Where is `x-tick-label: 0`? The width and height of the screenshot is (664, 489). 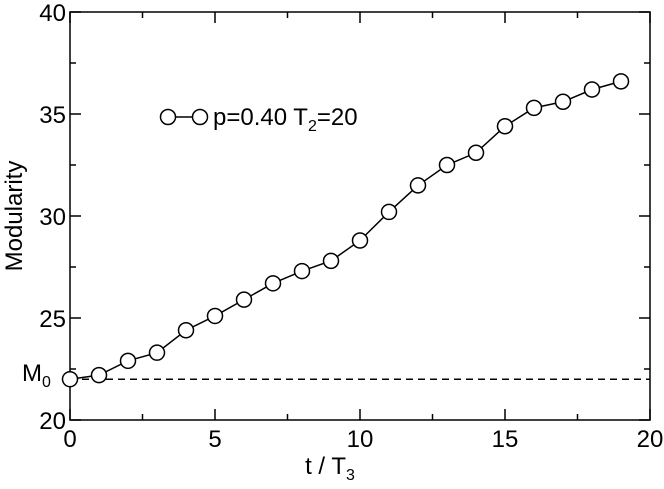
x-tick-label: 0 is located at coordinates (69, 439).